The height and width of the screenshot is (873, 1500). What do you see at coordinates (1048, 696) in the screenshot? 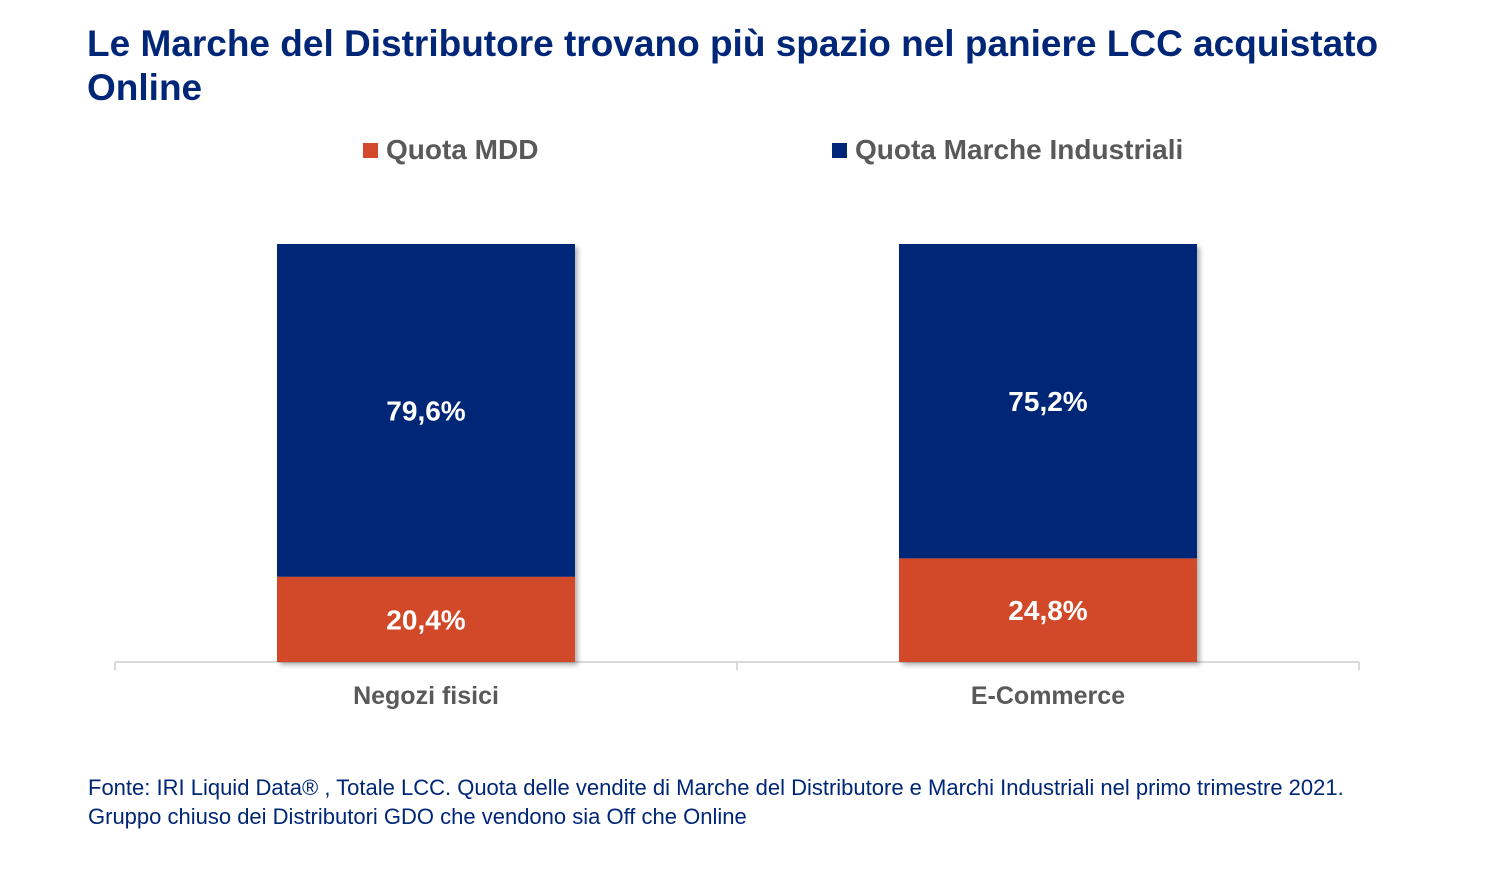
I see `x-tick-label: E-Commerce` at bounding box center [1048, 696].